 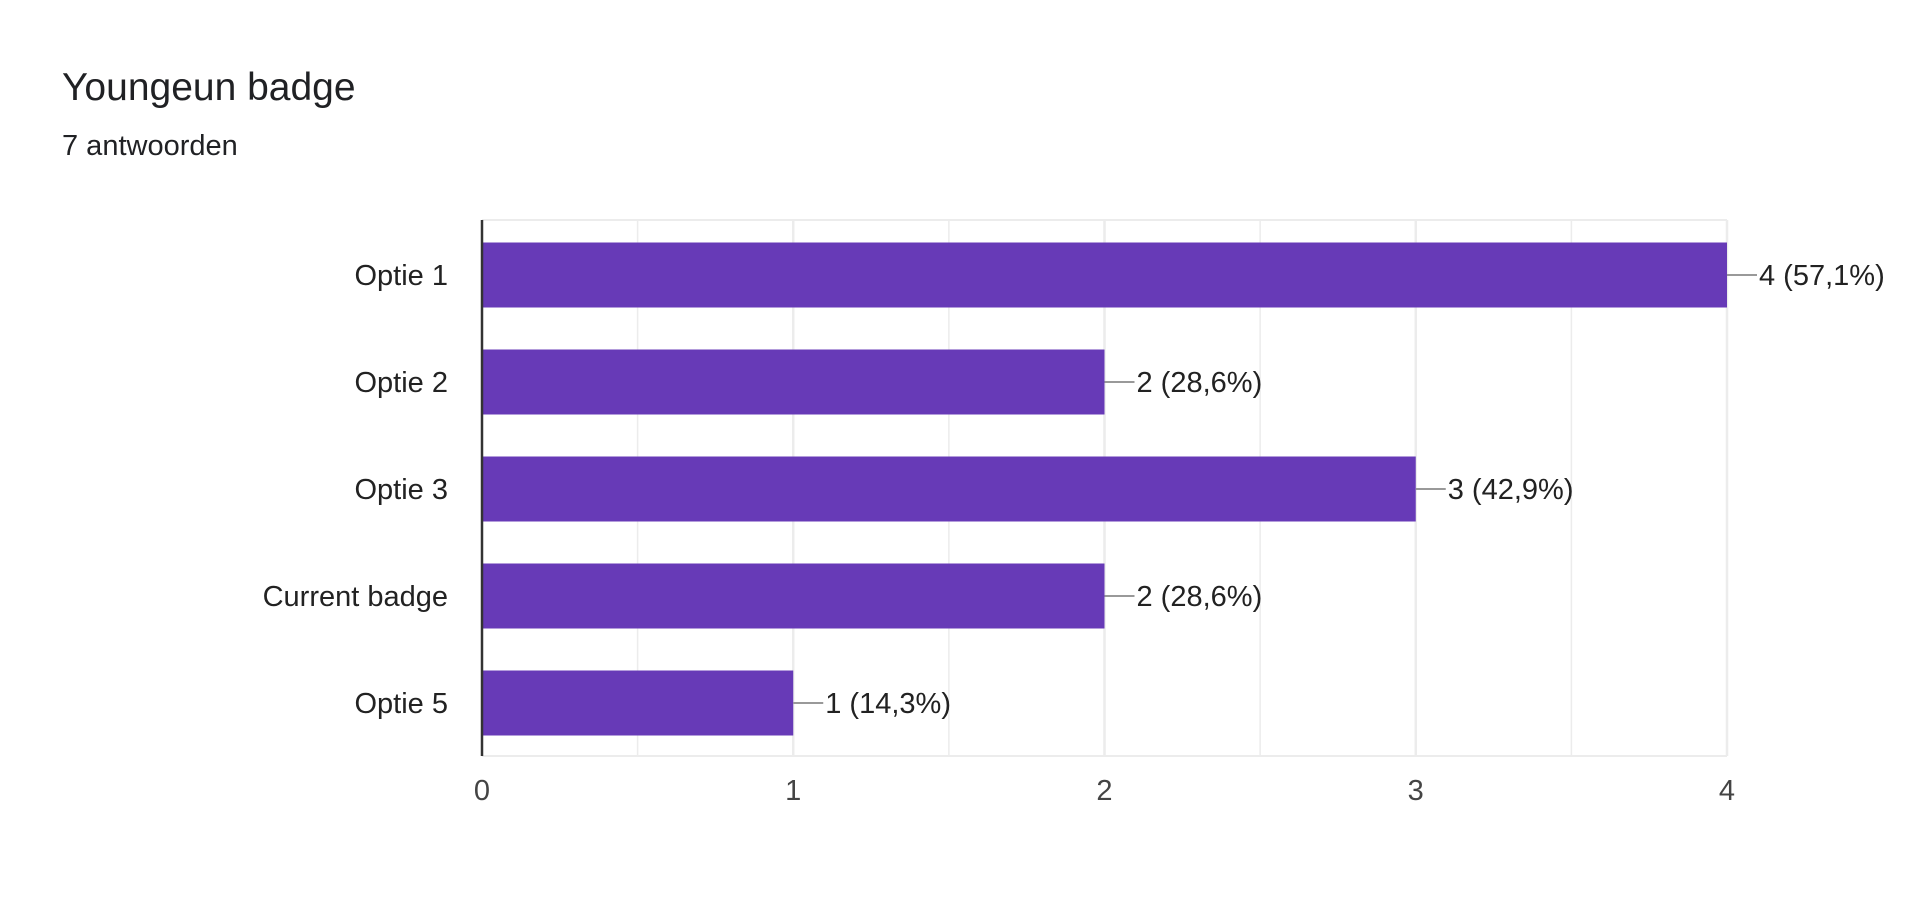 I want to click on x-tick-label: 3, so click(x=1416, y=791).